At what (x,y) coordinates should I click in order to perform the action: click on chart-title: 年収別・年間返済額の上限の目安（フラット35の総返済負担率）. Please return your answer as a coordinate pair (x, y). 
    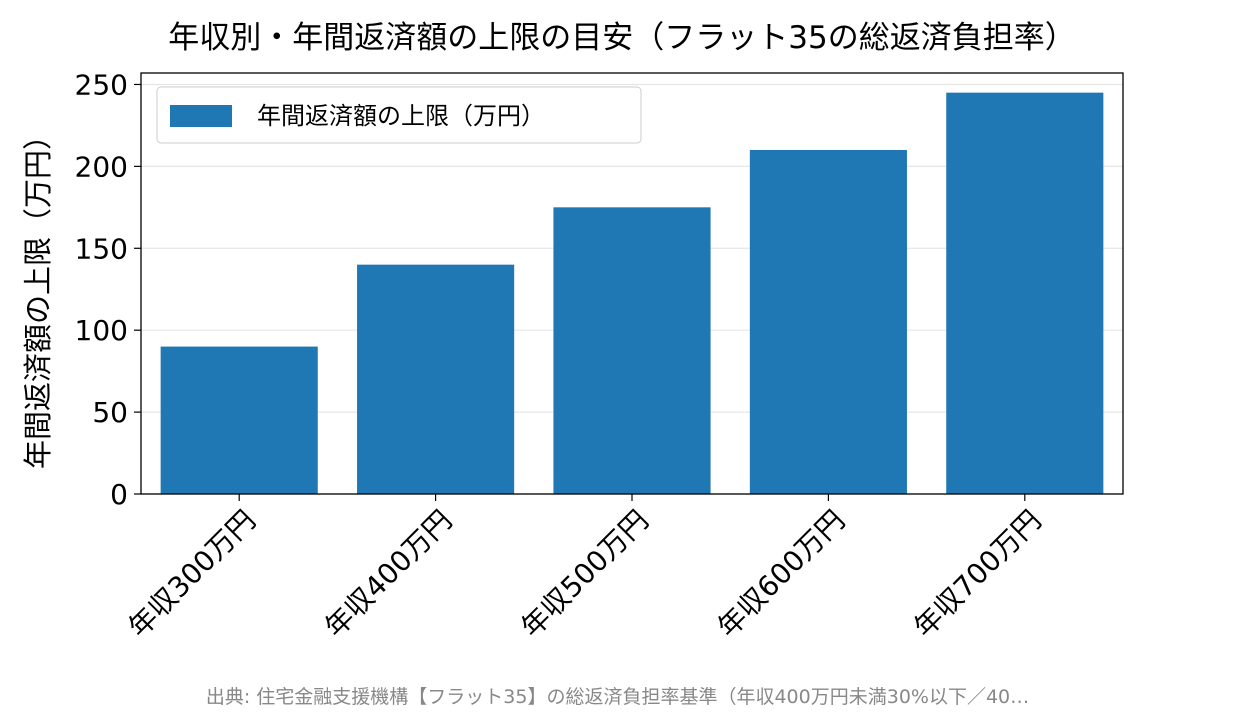
    Looking at the image, I should click on (621, 38).